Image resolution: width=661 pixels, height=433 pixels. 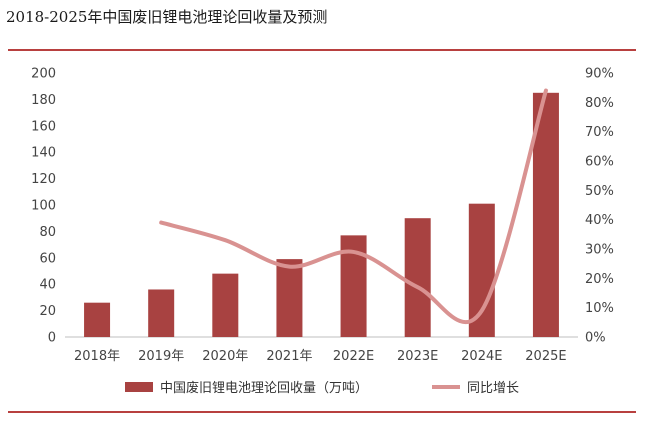 I want to click on y-right-tick-label: 30%, so click(x=599, y=250).